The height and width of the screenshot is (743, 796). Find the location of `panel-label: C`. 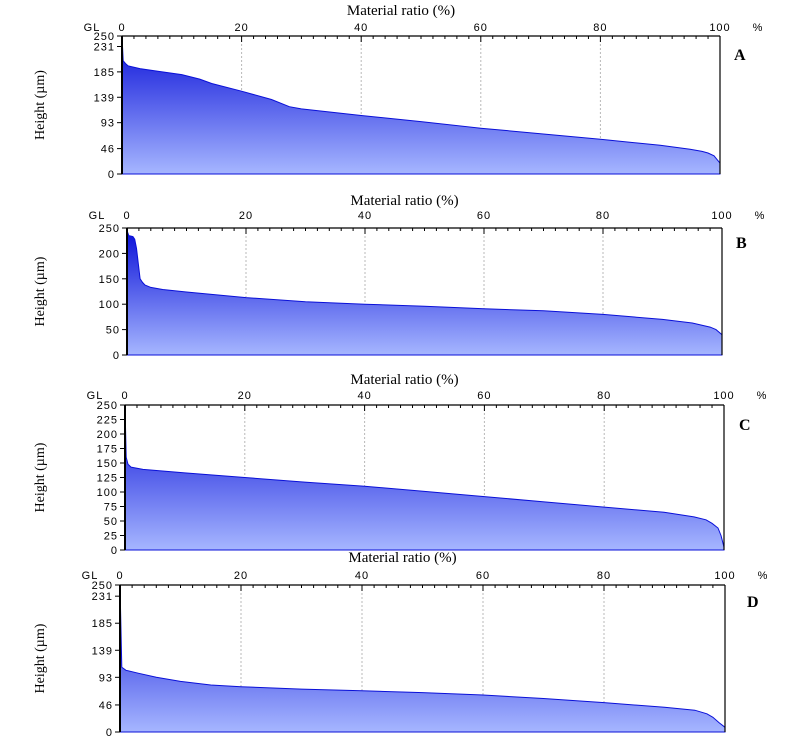

panel-label: C is located at coordinates (745, 425).